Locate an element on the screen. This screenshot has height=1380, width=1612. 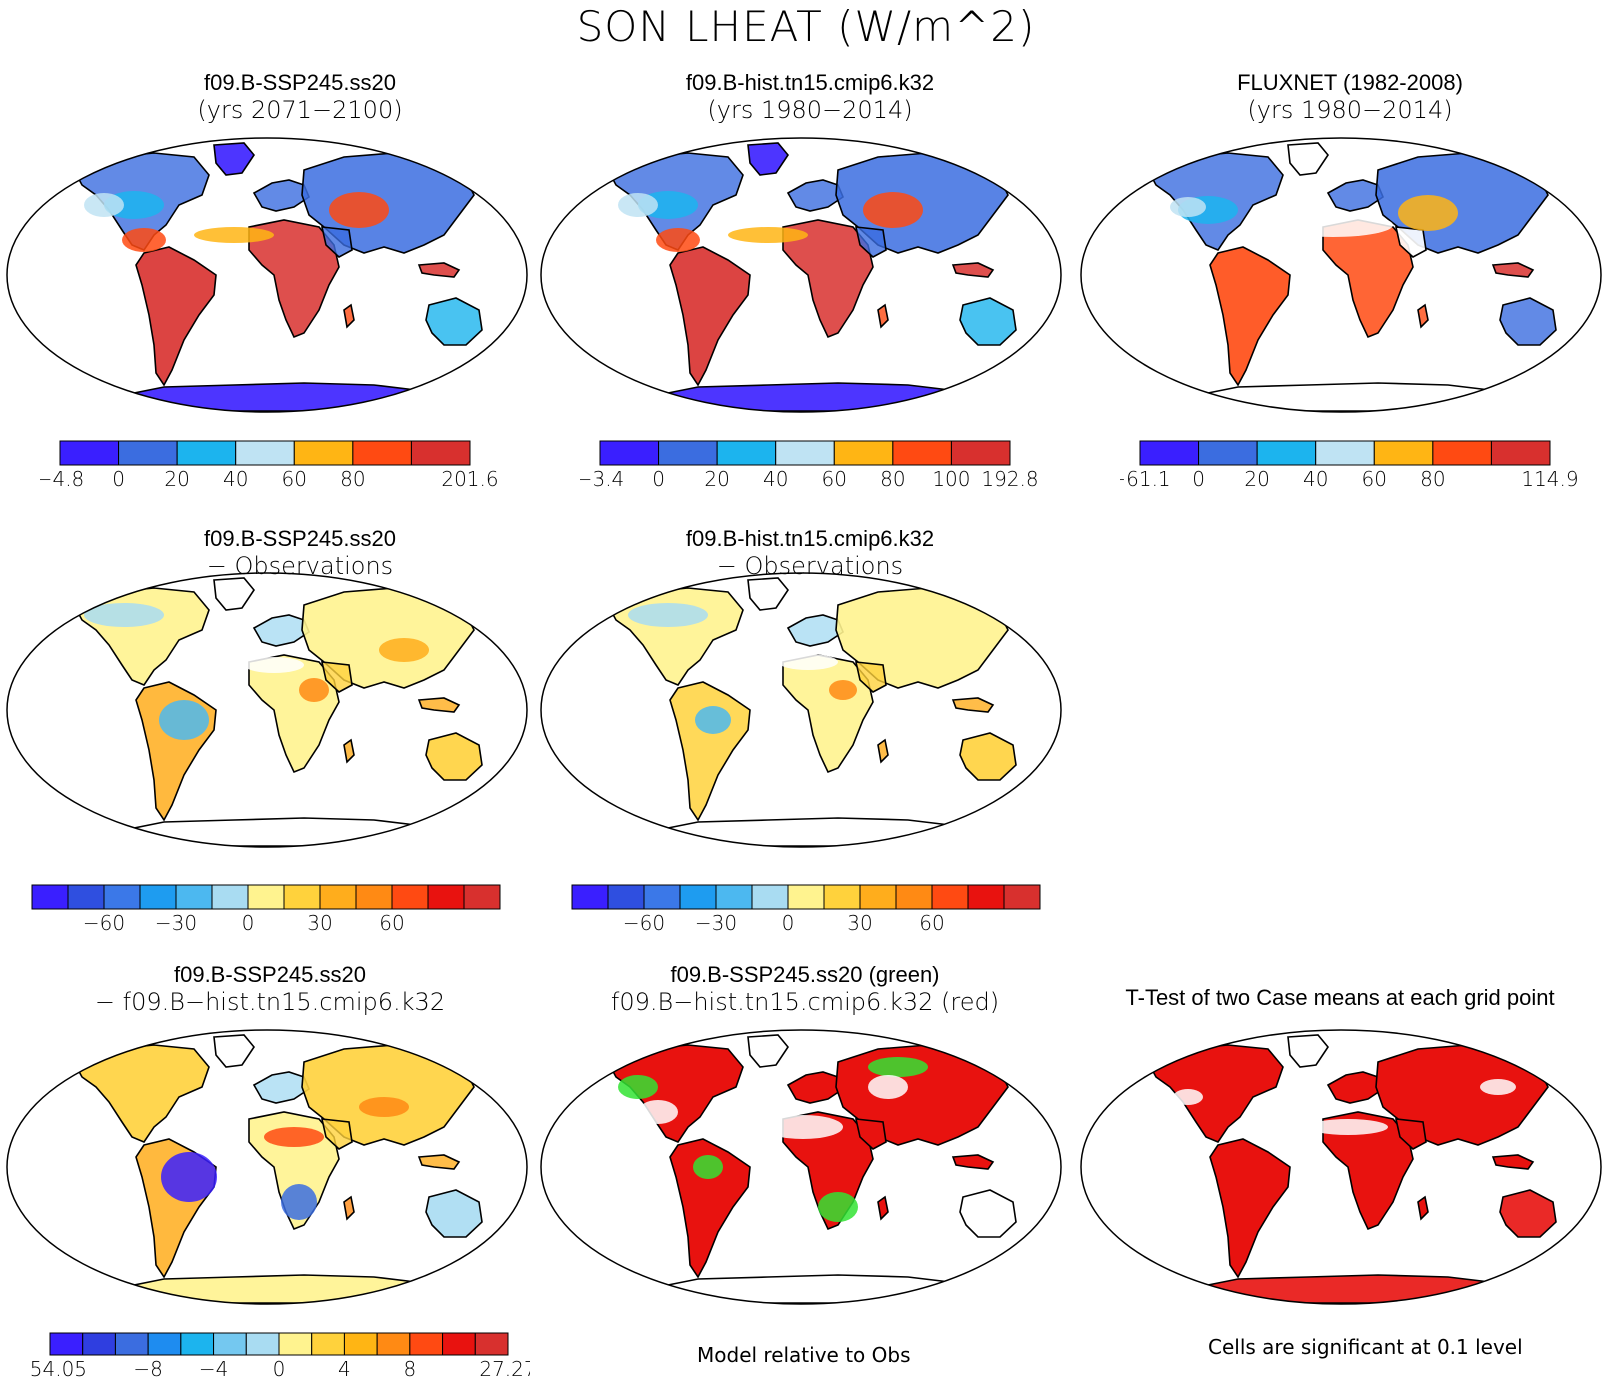
panel-2-title-line1: f09.B-hist.tn15.cmip6.k32 is located at coordinates (810, 82).